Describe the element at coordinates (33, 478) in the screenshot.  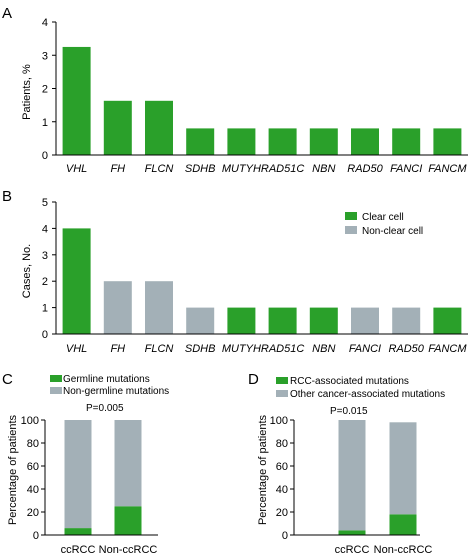
I see `panel-c-yticks: 0 20 40 60 80 100` at that location.